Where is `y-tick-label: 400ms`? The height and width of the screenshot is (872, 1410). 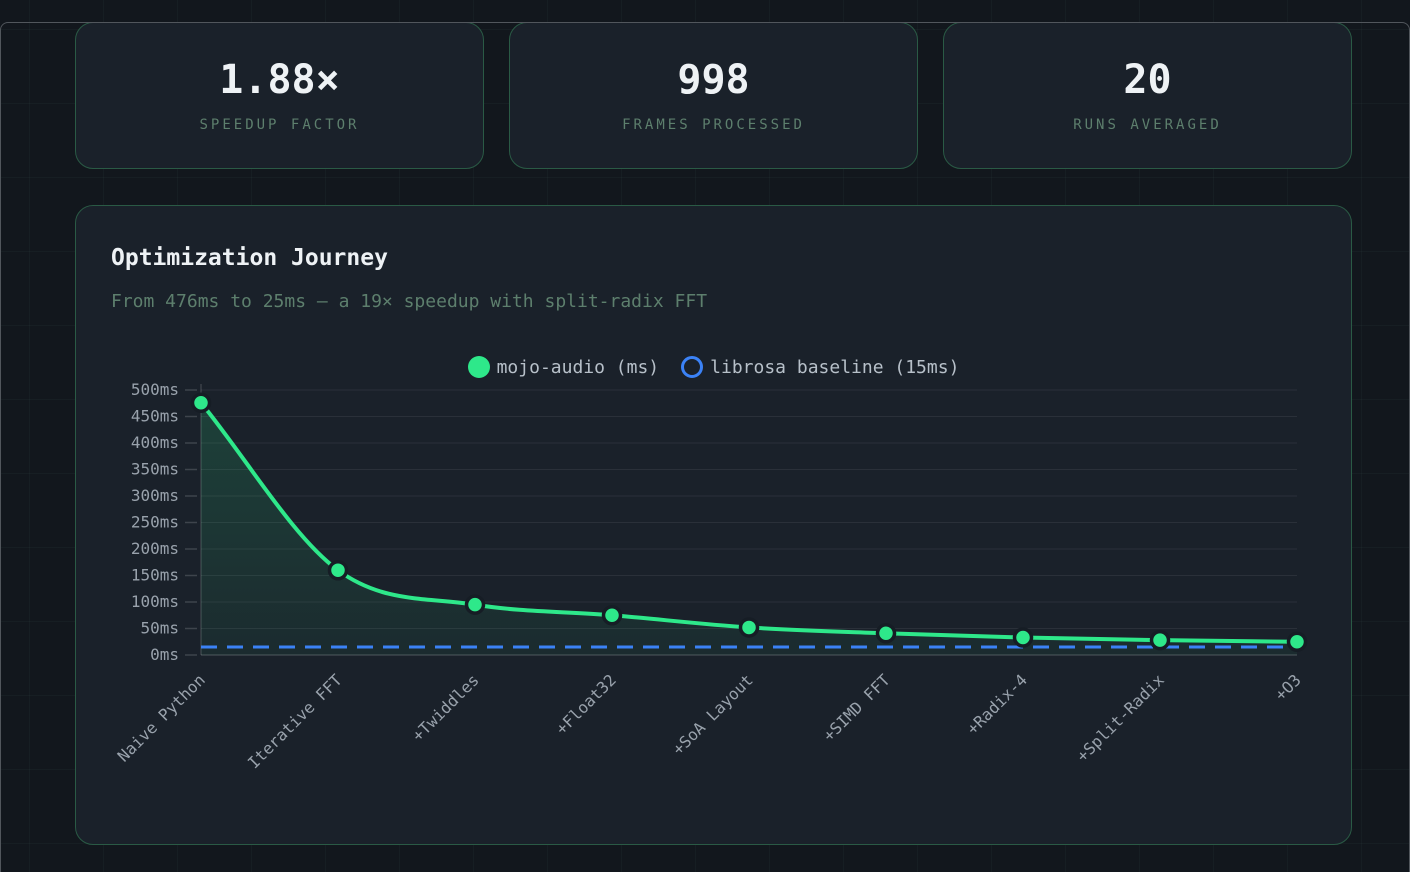
y-tick-label: 400ms is located at coordinates (155, 442).